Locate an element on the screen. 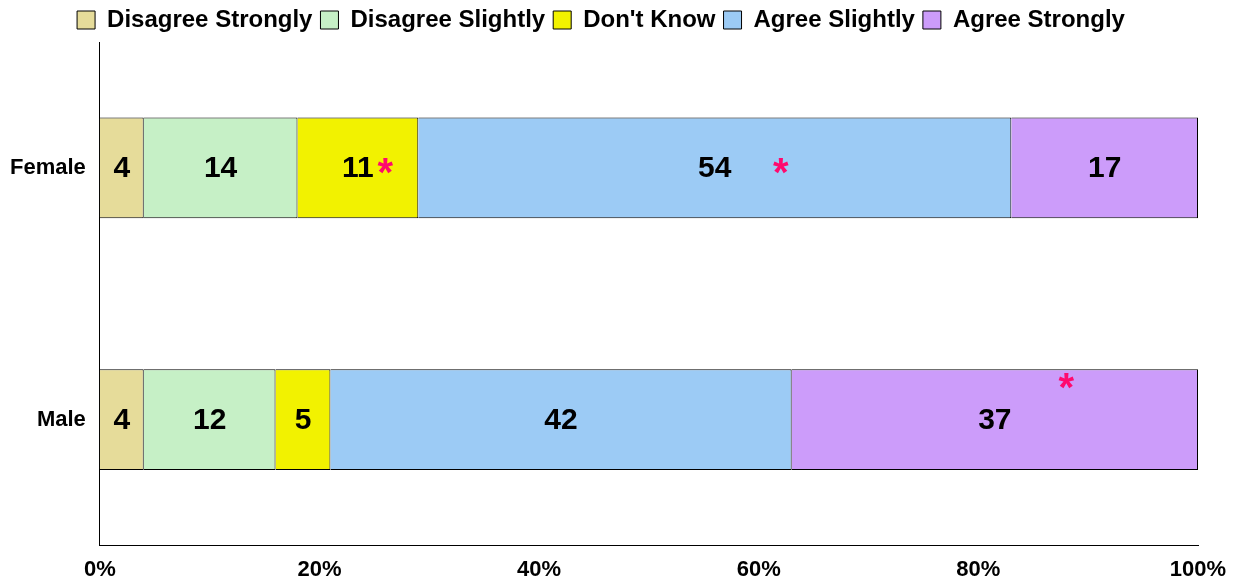  legend-label: Disagree Slightly is located at coordinates (448, 18).